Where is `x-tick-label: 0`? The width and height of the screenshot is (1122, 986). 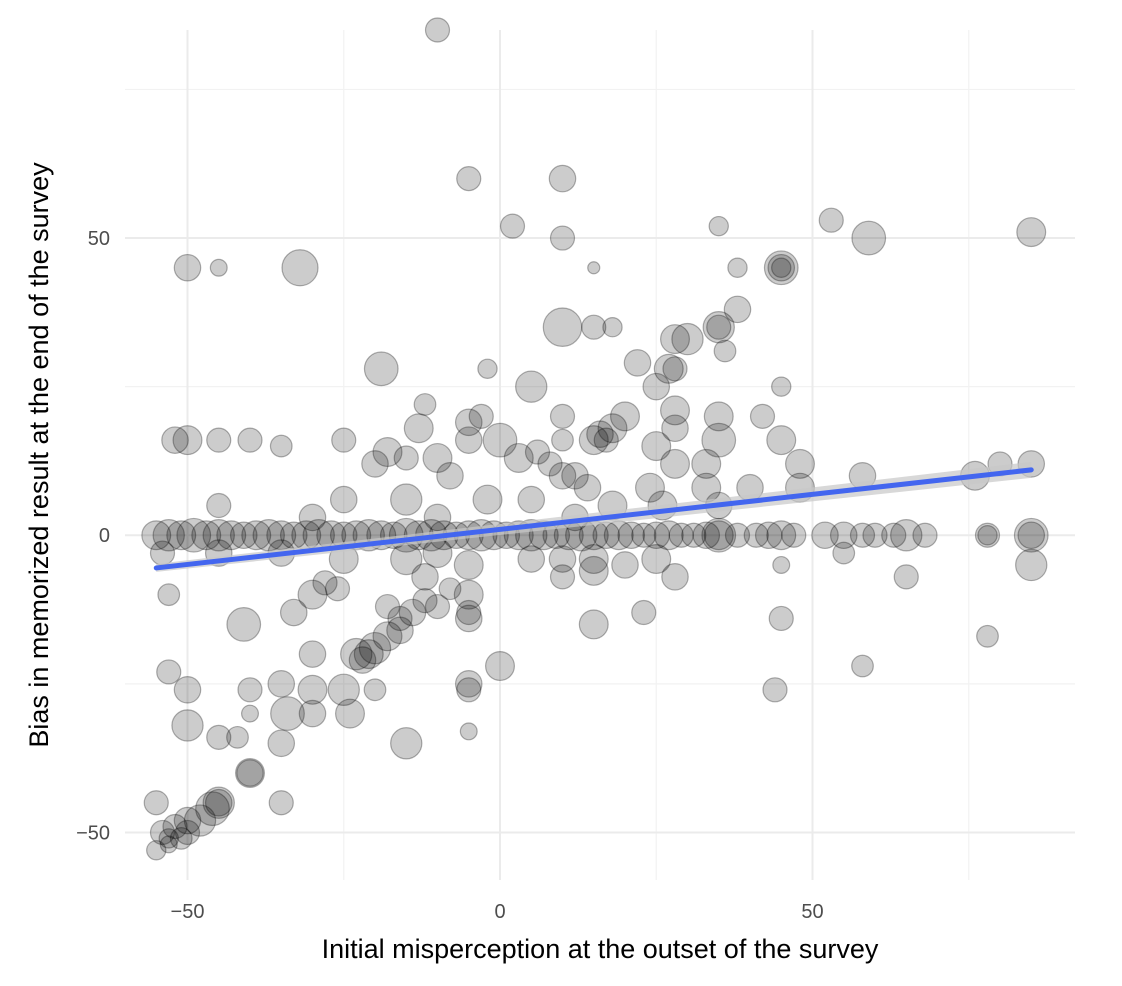
x-tick-label: 0 is located at coordinates (499, 912).